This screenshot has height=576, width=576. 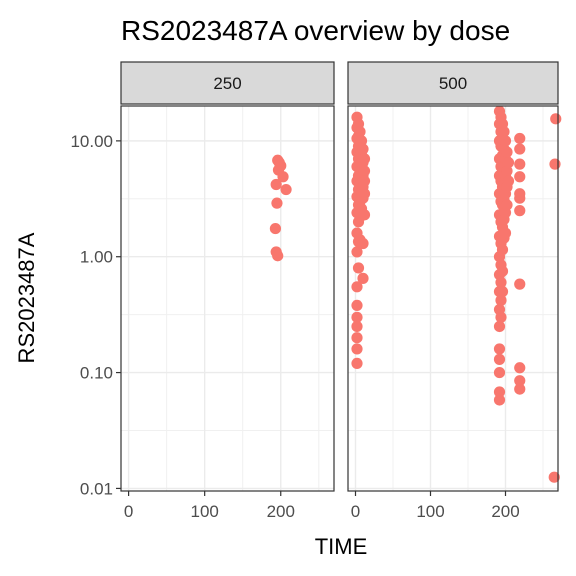 I want to click on y-axis: 0.01 0.10 1.00 10.00, so click(x=95, y=315).